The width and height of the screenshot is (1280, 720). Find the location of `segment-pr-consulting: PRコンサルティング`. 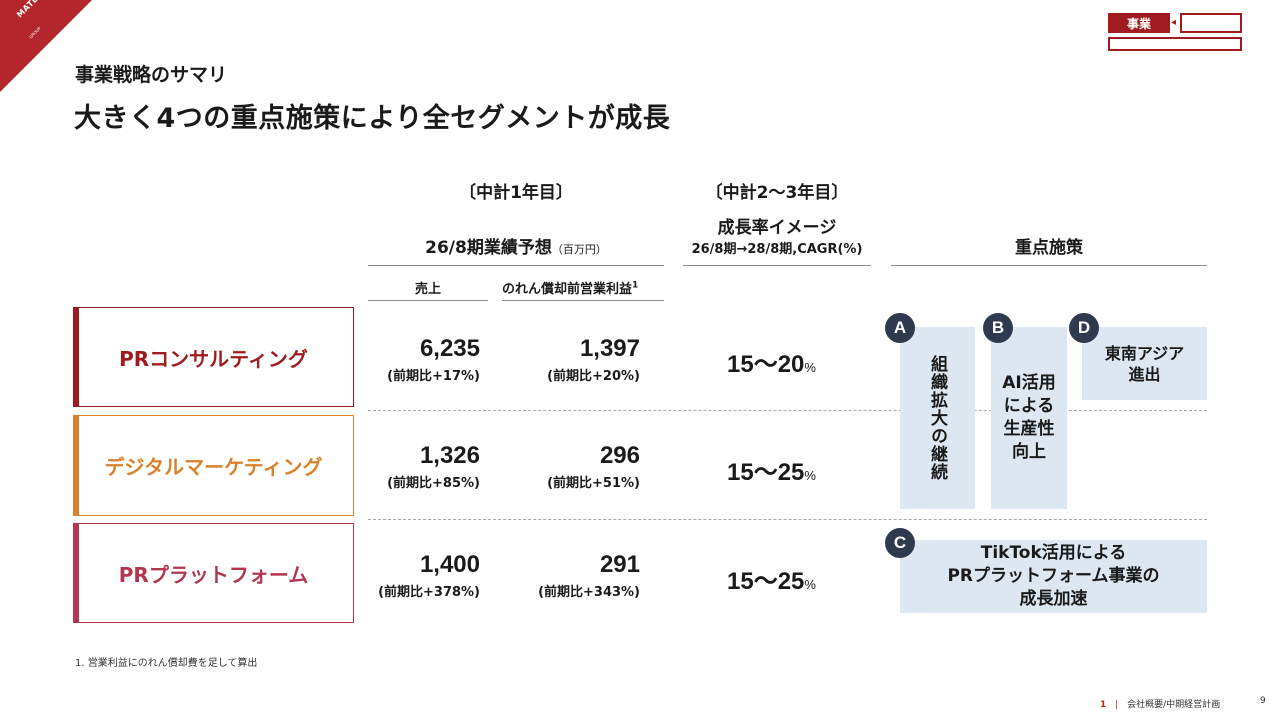

segment-pr-consulting: PRコンサルティング is located at coordinates (213, 357).